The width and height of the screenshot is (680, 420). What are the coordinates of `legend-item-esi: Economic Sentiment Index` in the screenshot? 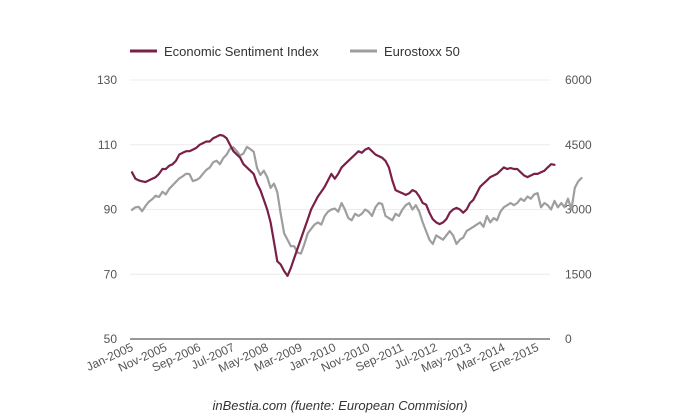 It's located at (224, 51).